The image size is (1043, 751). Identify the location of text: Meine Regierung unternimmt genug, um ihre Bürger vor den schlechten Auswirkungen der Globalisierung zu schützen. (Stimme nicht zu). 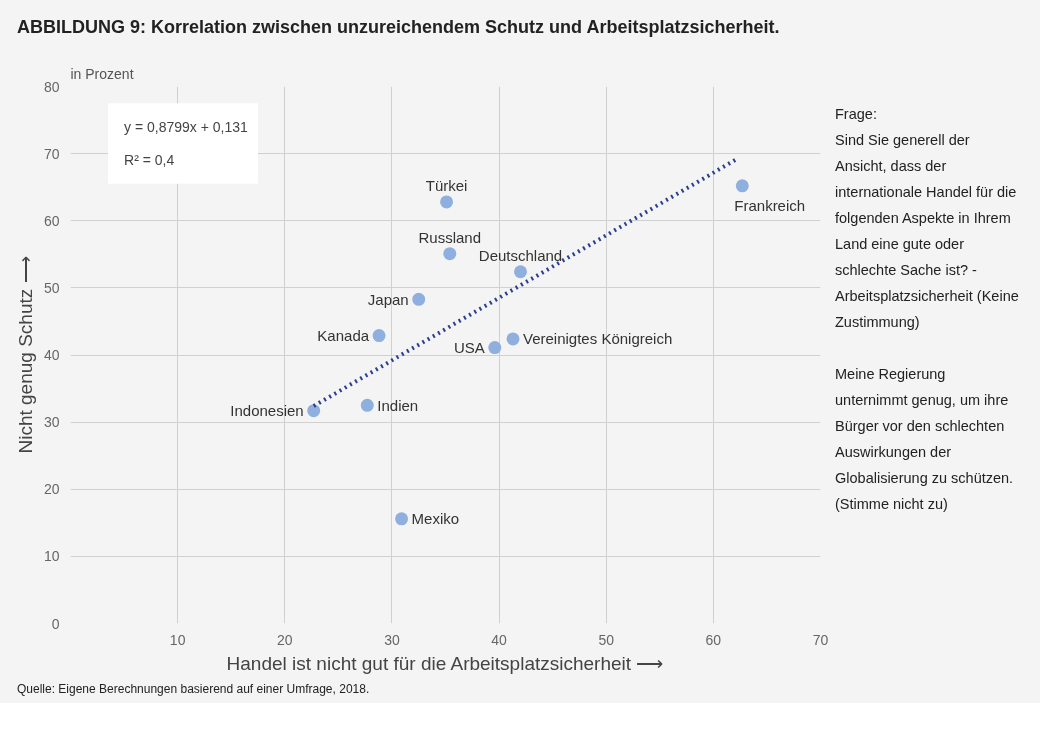
(924, 438).